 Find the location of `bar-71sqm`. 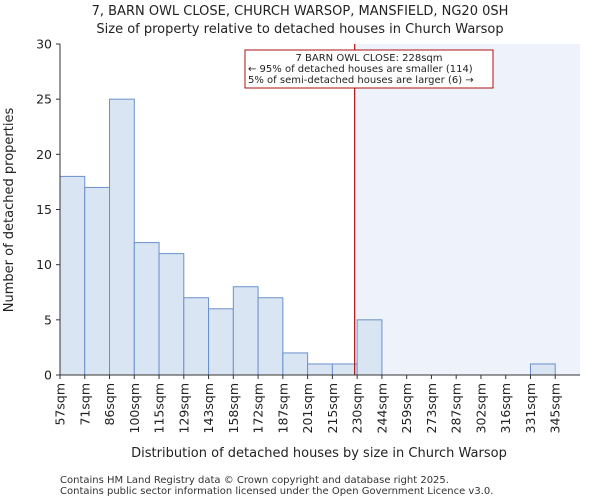

bar-71sqm is located at coordinates (97, 281).